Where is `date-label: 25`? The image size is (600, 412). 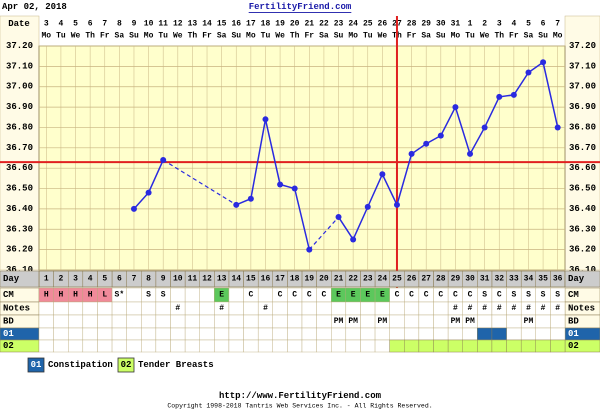 date-label: 25 is located at coordinates (368, 24).